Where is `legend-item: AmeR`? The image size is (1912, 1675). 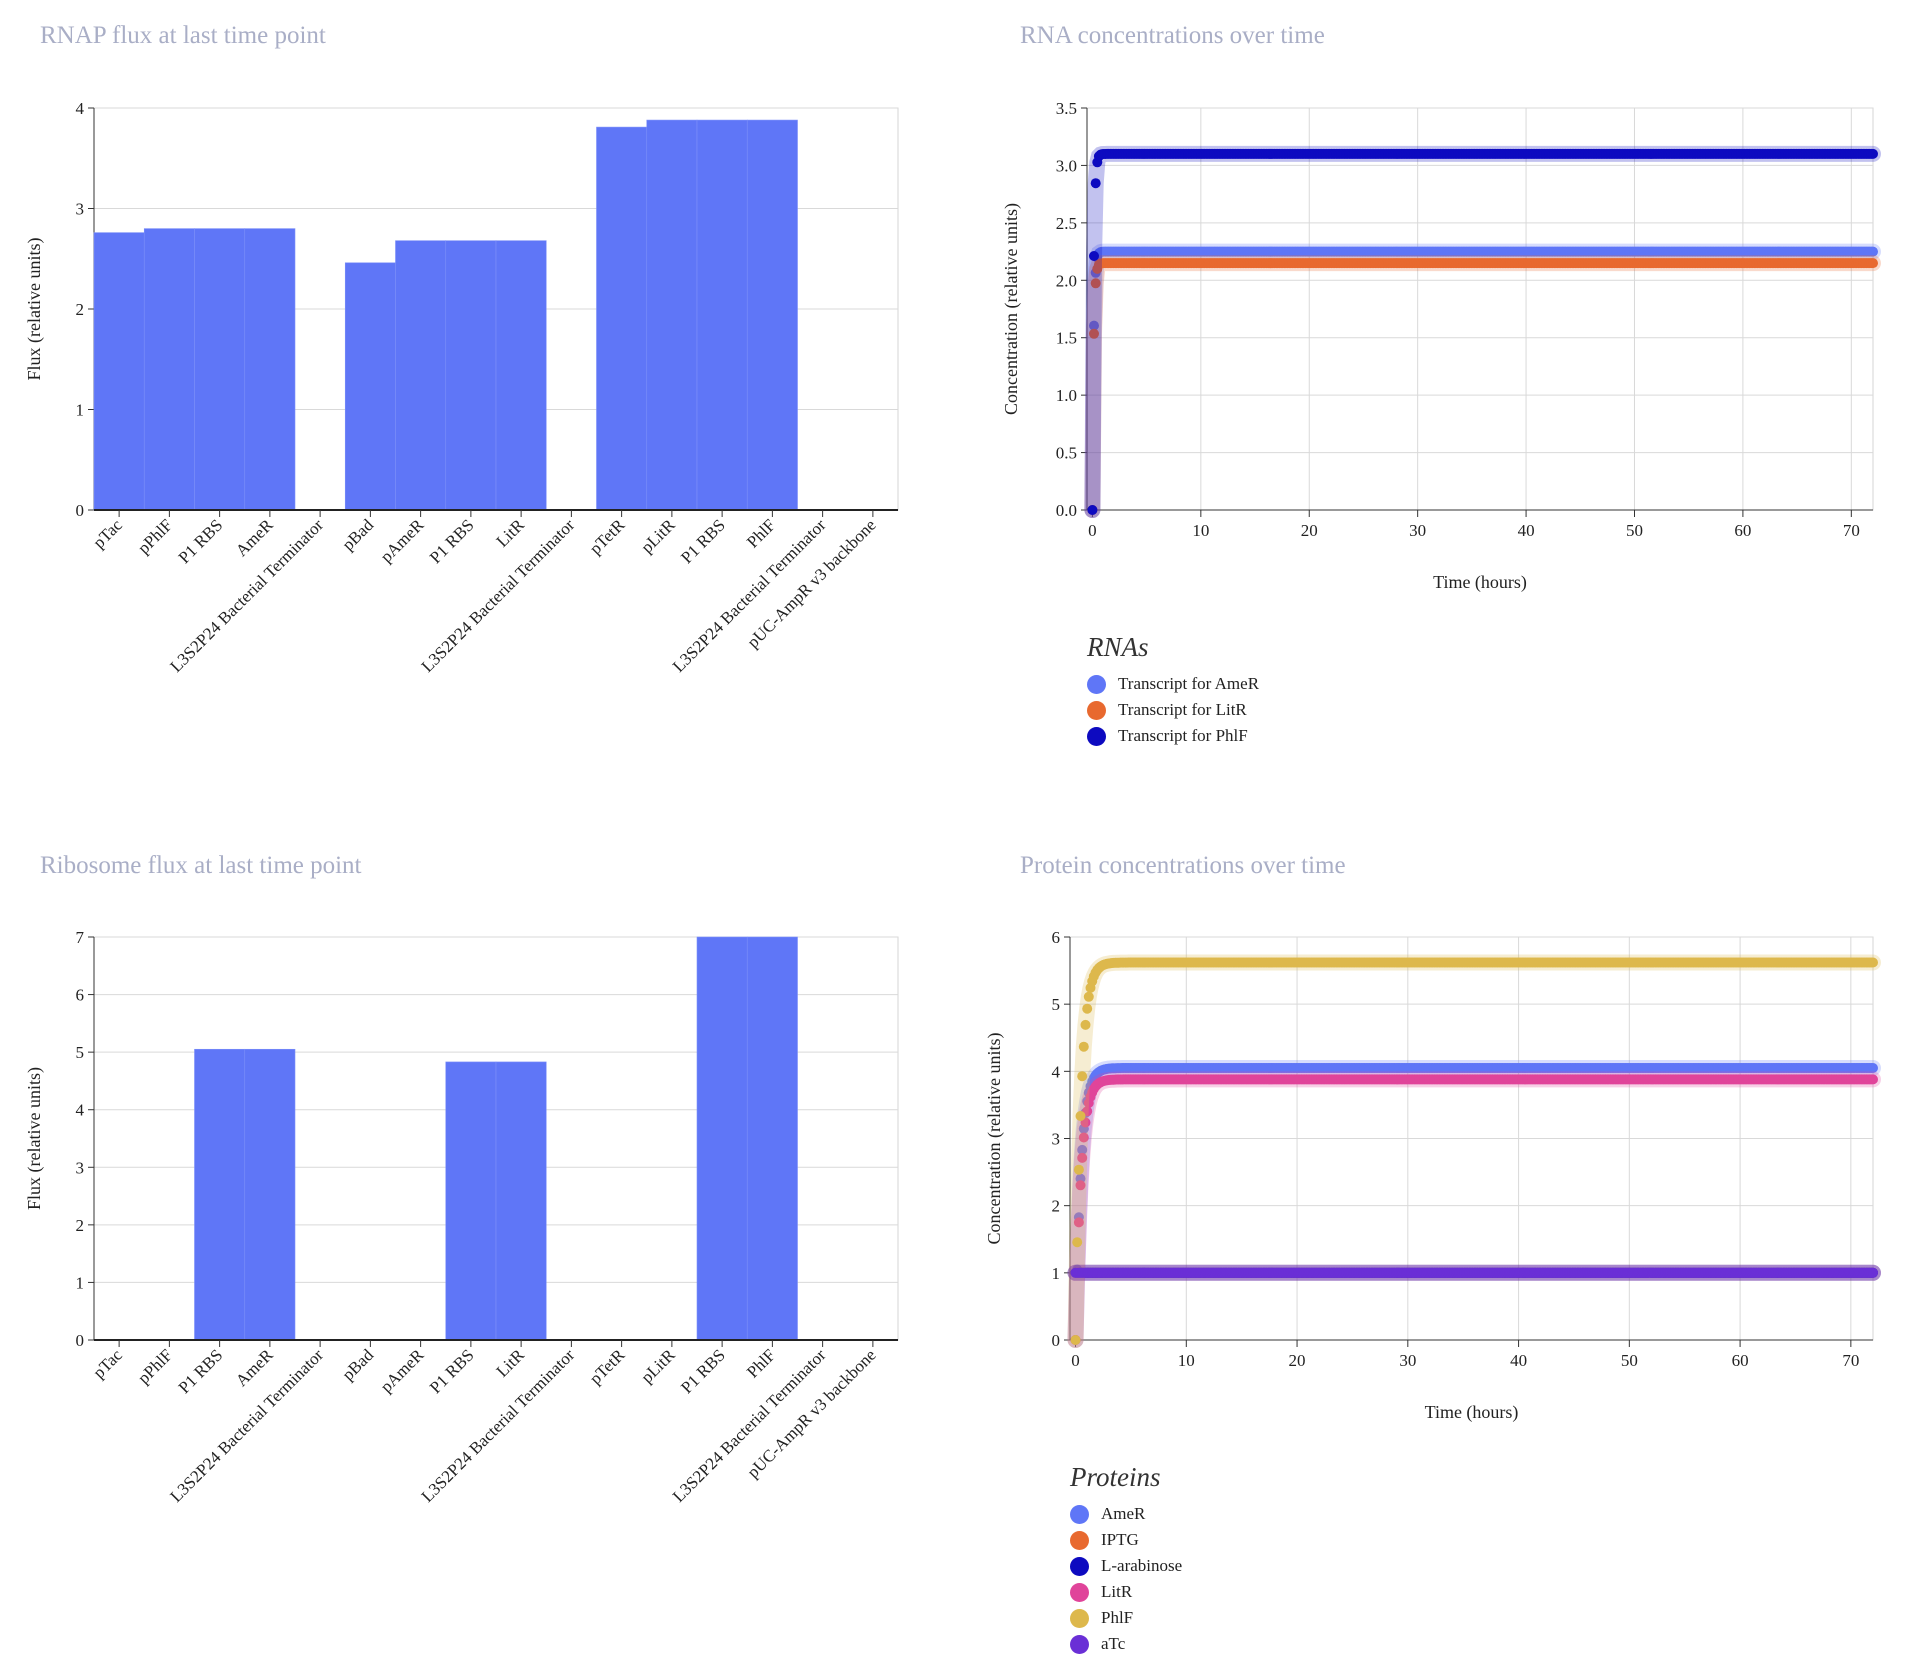 legend-item: AmeR is located at coordinates (1126, 1514).